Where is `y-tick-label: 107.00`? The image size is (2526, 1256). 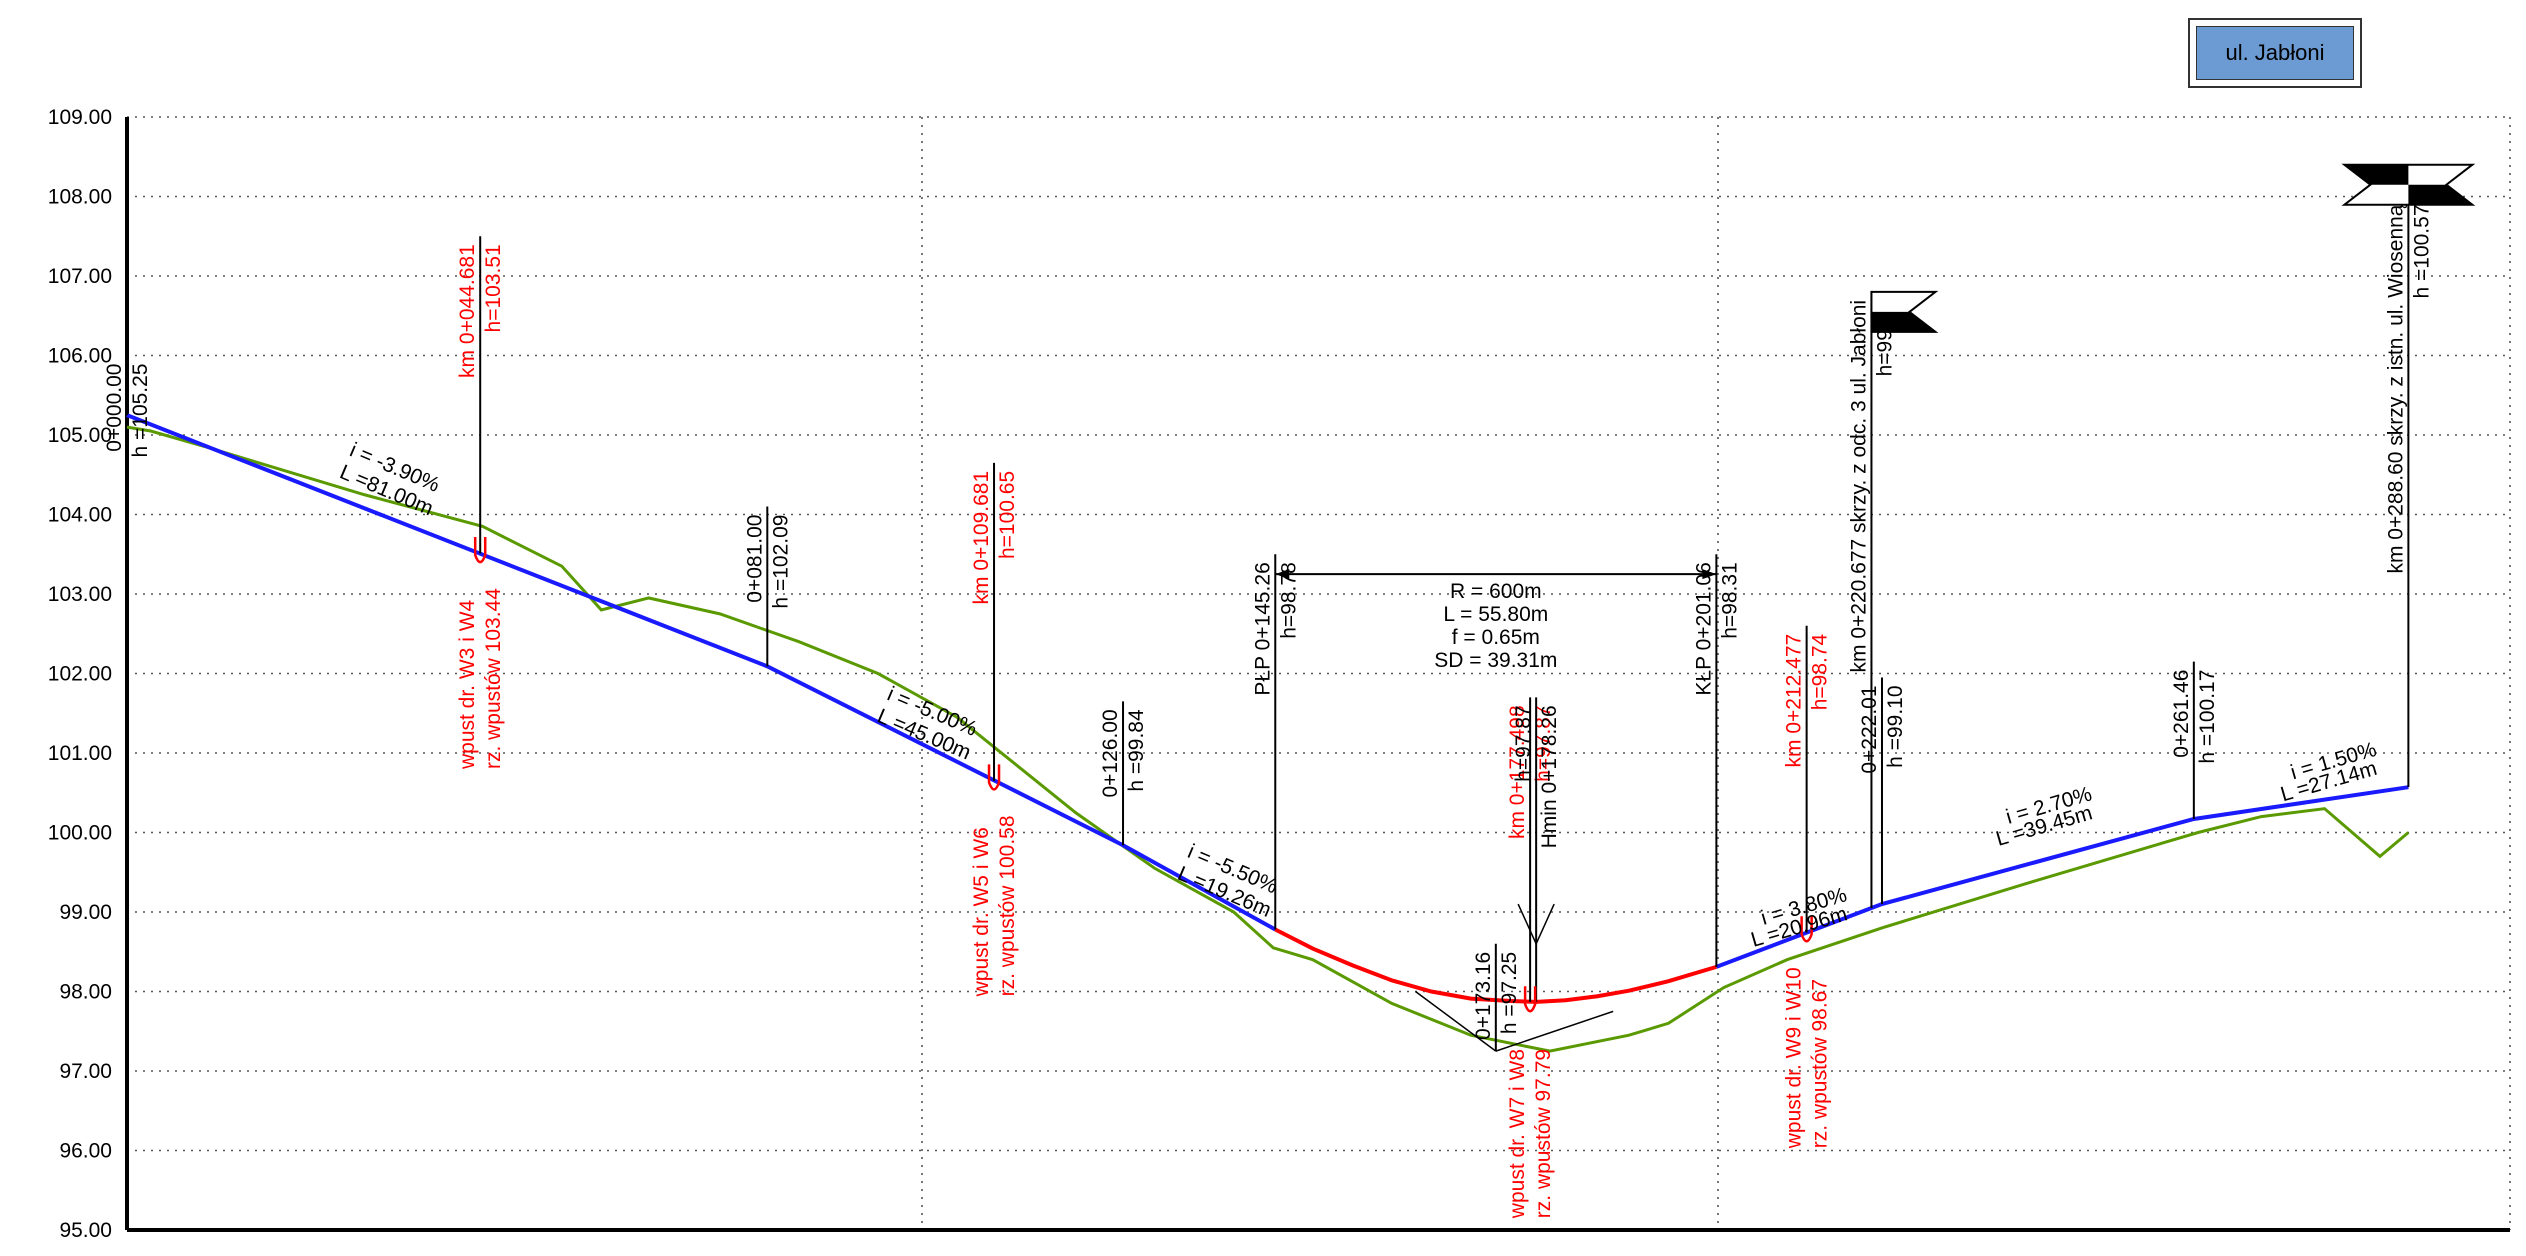 y-tick-label: 107.00 is located at coordinates (80, 276).